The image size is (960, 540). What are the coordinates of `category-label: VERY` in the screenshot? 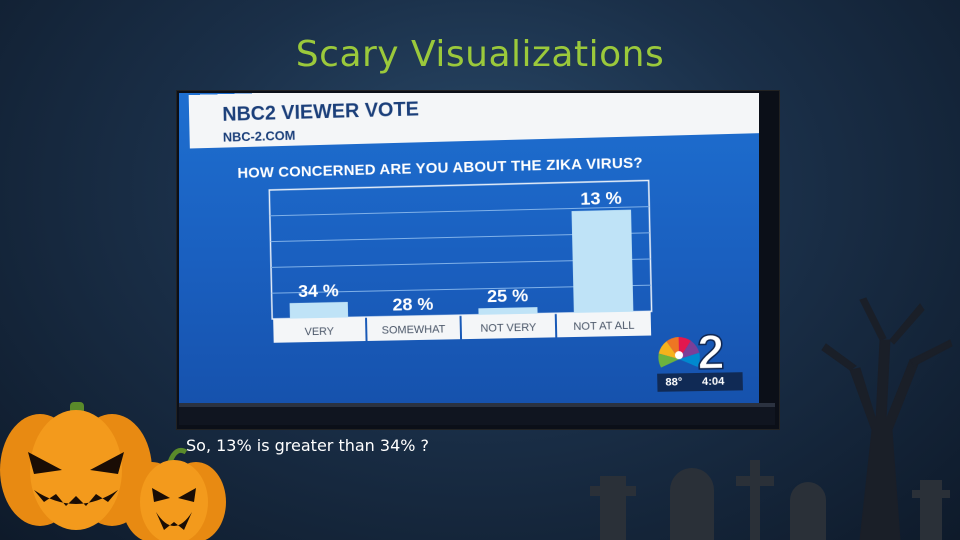 It's located at (320, 332).